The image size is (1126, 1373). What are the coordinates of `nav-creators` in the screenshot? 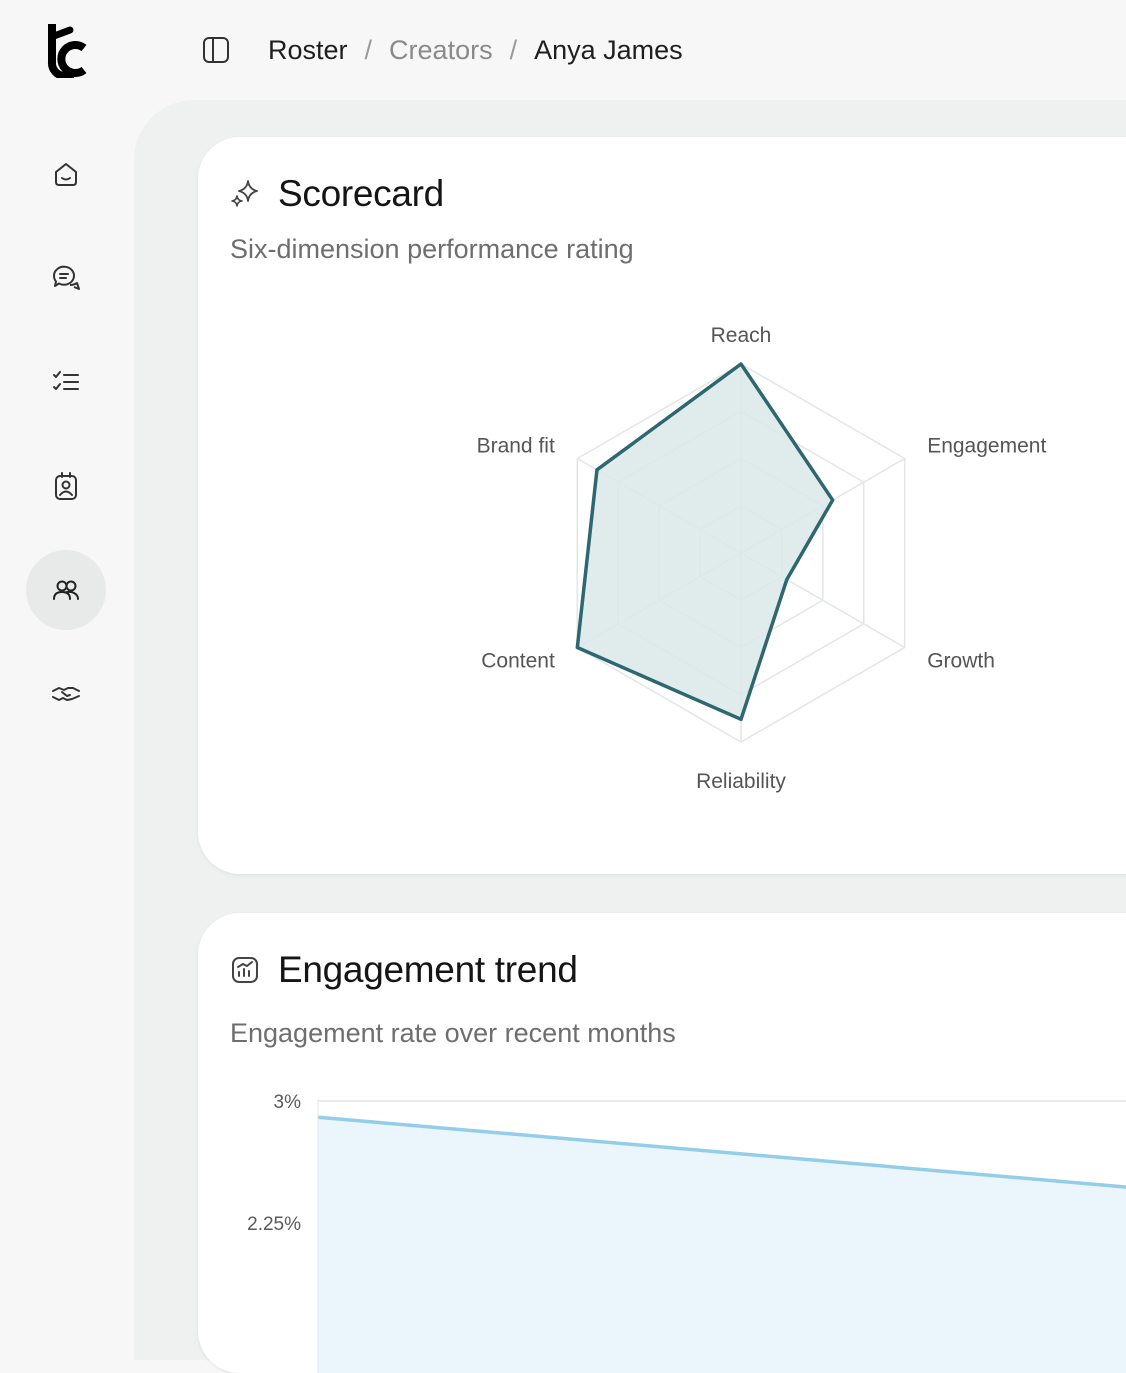 It's located at (66, 590).